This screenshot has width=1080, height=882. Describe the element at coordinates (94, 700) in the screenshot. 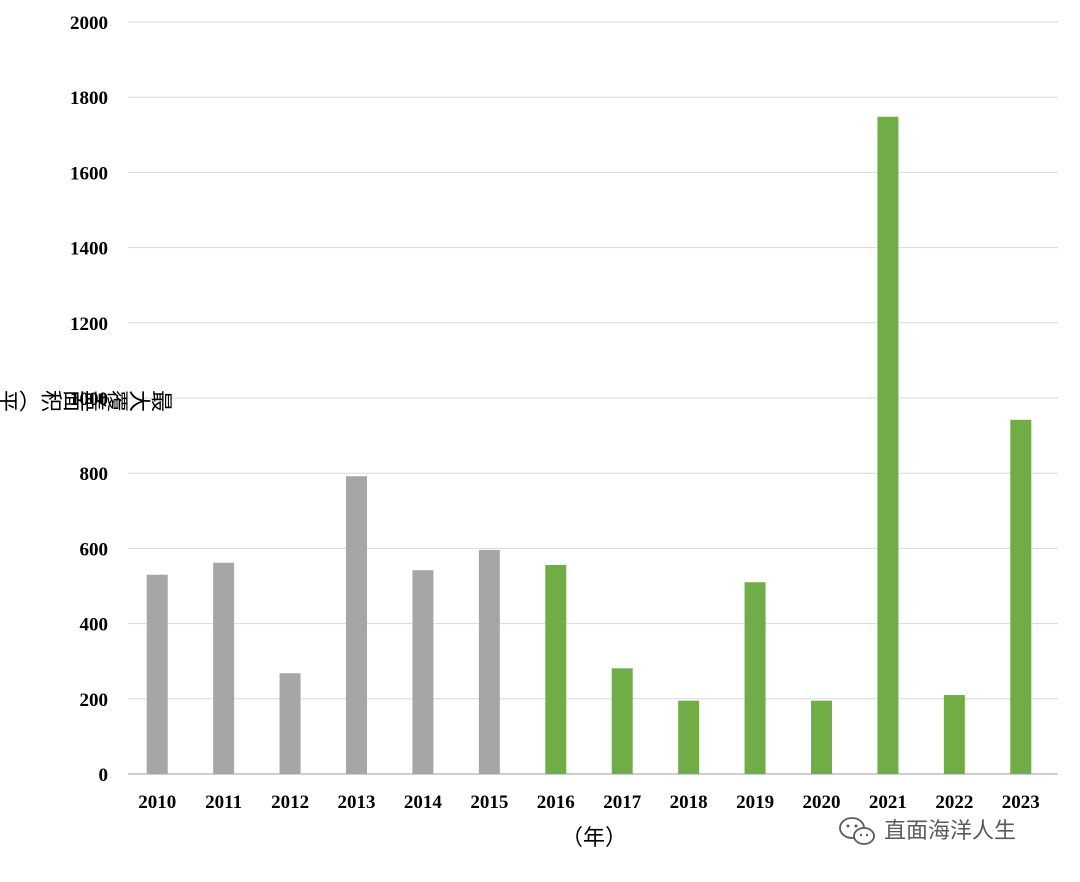

I see `y-tick-label: 200` at that location.